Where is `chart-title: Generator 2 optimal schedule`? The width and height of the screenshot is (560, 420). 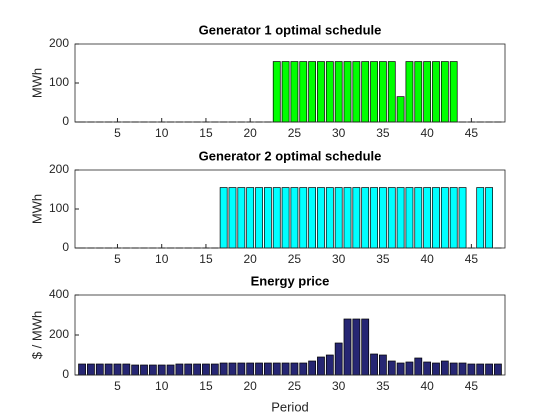
chart-title: Generator 2 optimal schedule is located at coordinates (290, 155).